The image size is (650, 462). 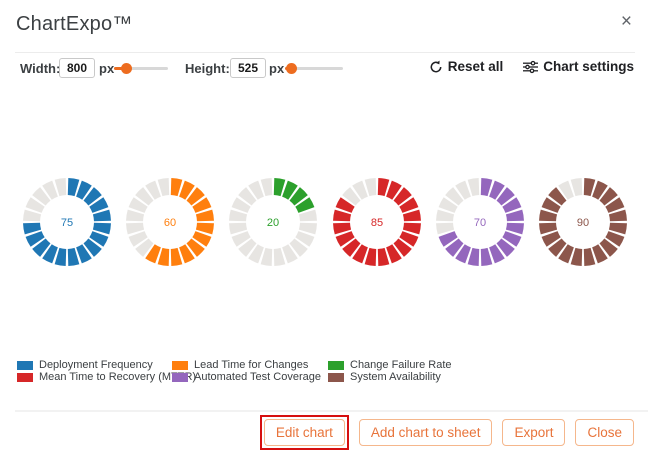 I want to click on donut-value: 90, so click(x=583, y=223).